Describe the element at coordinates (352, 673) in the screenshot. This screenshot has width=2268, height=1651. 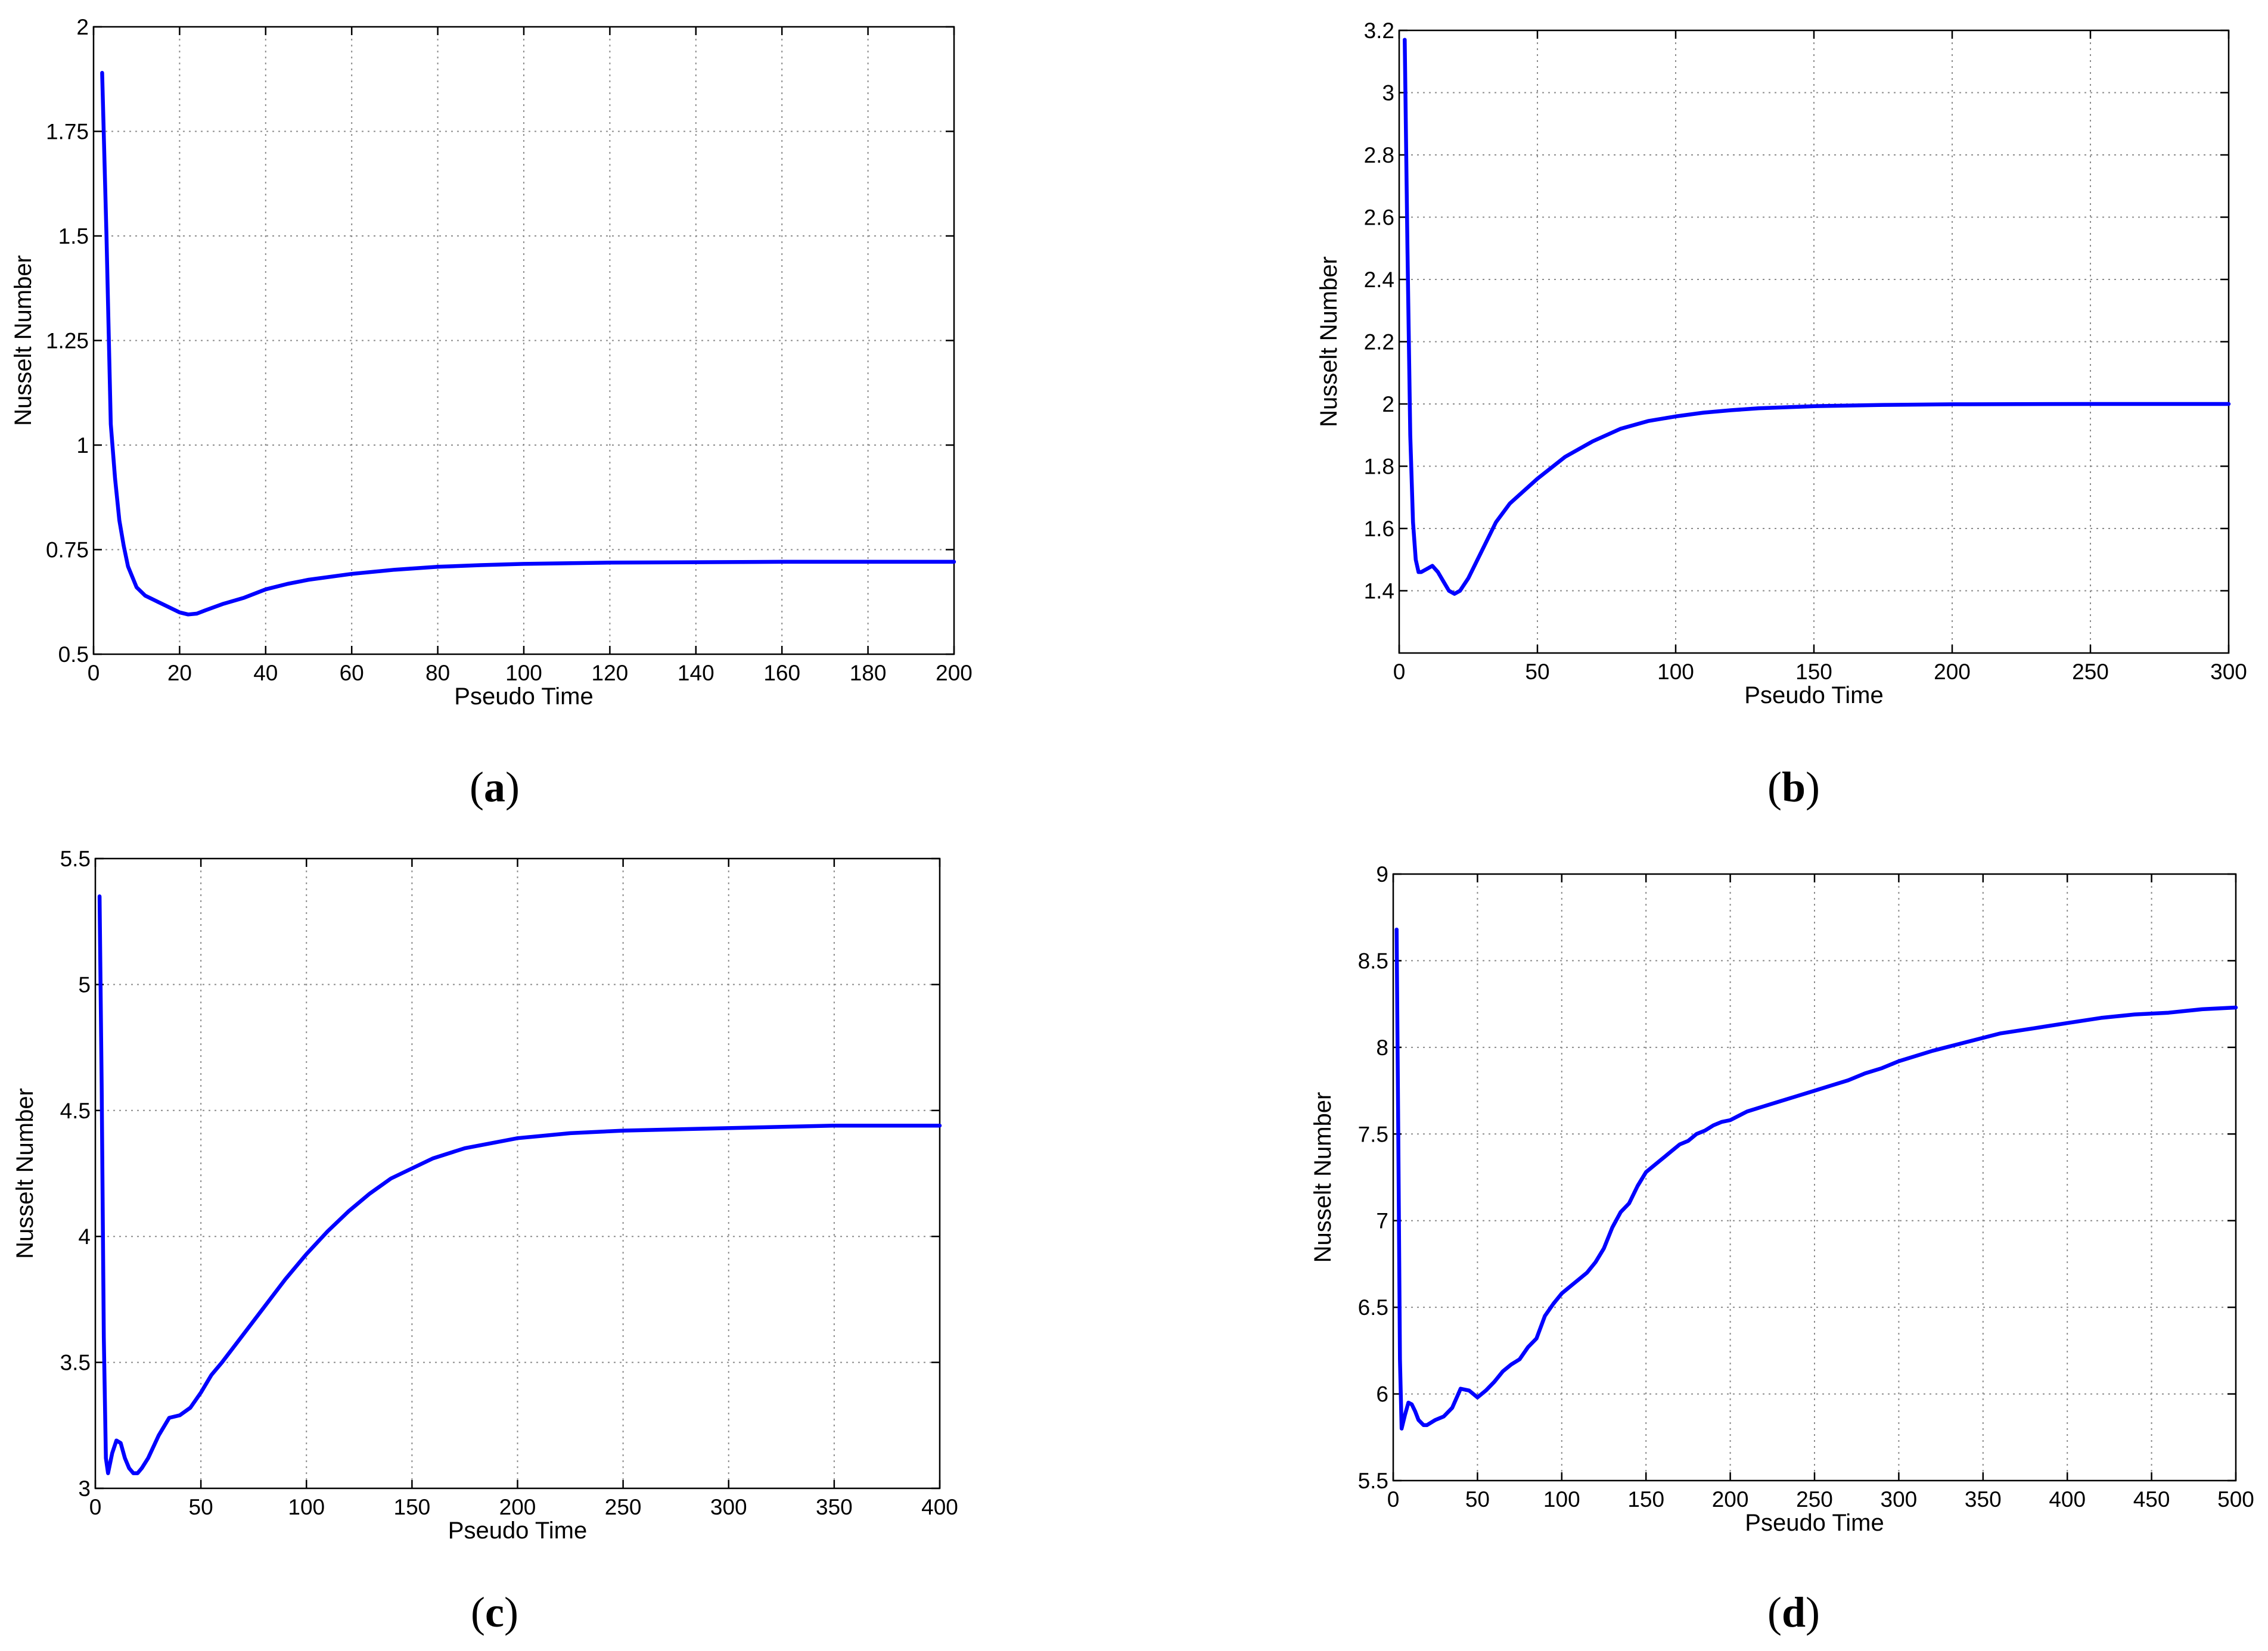
I see `x-tick-label: 60` at that location.